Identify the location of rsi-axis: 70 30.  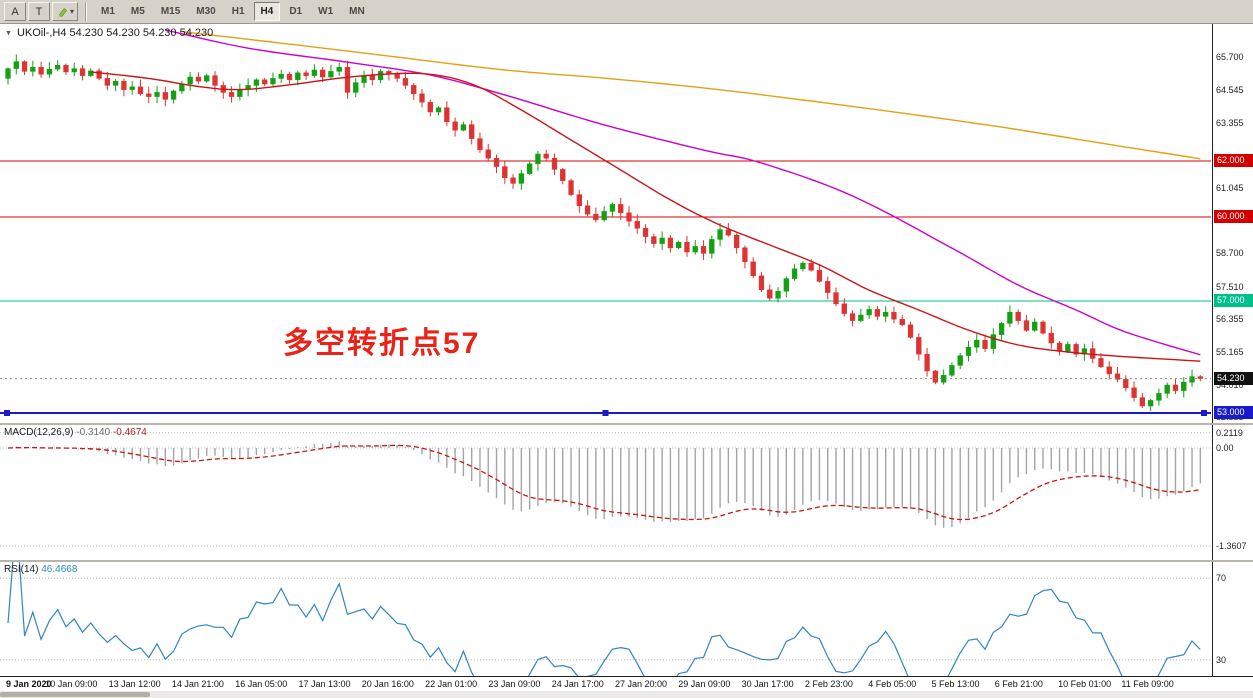
(1232, 619).